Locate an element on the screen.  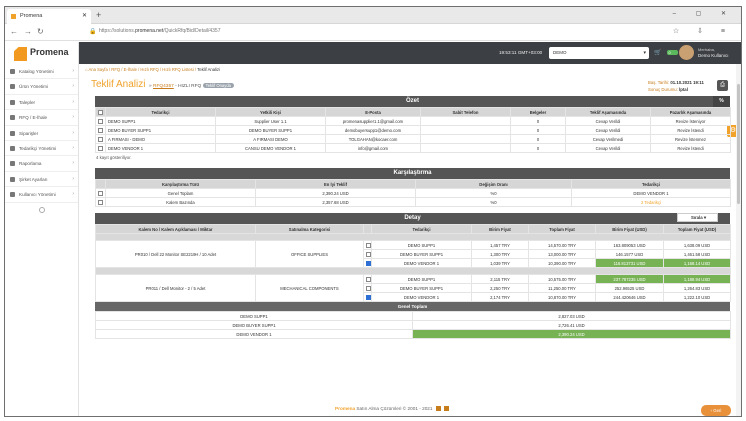
sidebar-item-label: Katalog Yönetimi is located at coordinates (36, 71).